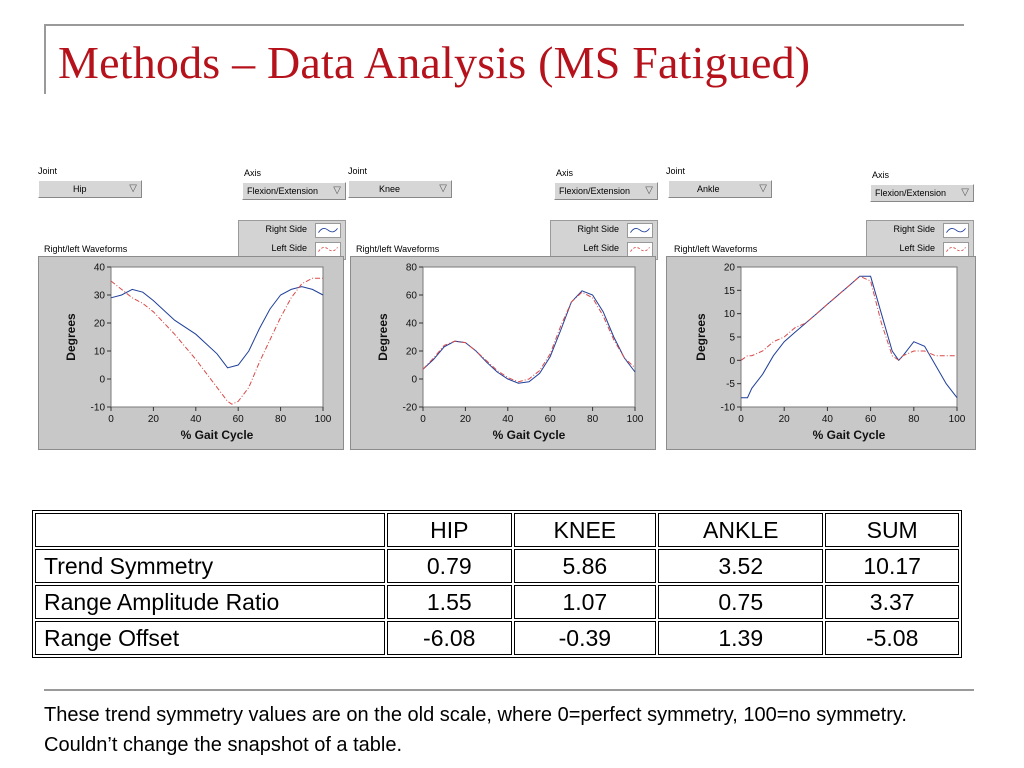 Image resolution: width=1024 pixels, height=768 pixels. Describe the element at coordinates (504, 25) in the screenshot. I see `title-rule-top` at that location.